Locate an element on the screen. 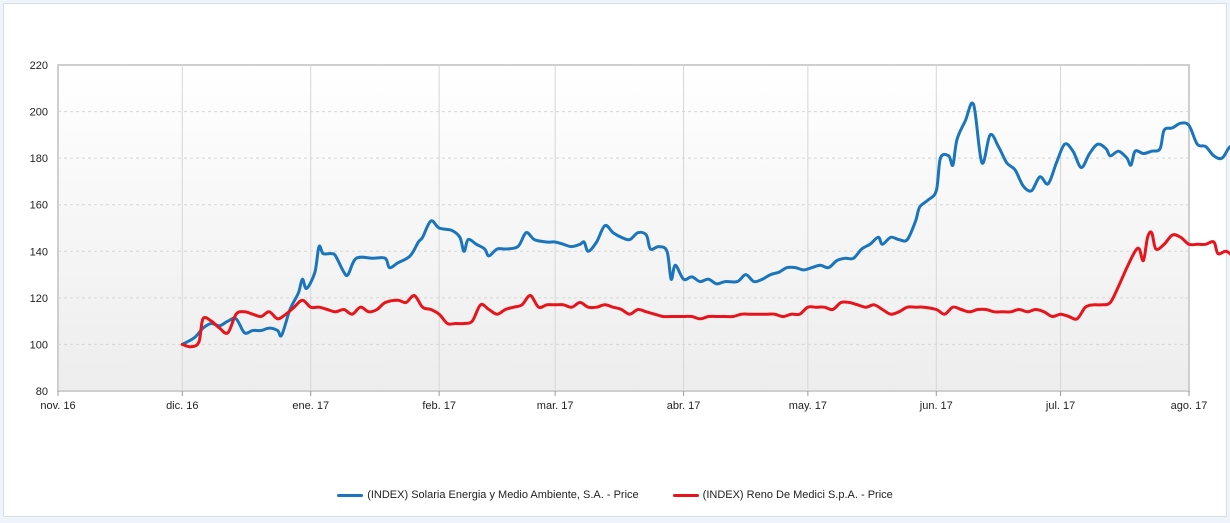 The width and height of the screenshot is (1230, 523). y-tick-label: 200 is located at coordinates (39, 113).